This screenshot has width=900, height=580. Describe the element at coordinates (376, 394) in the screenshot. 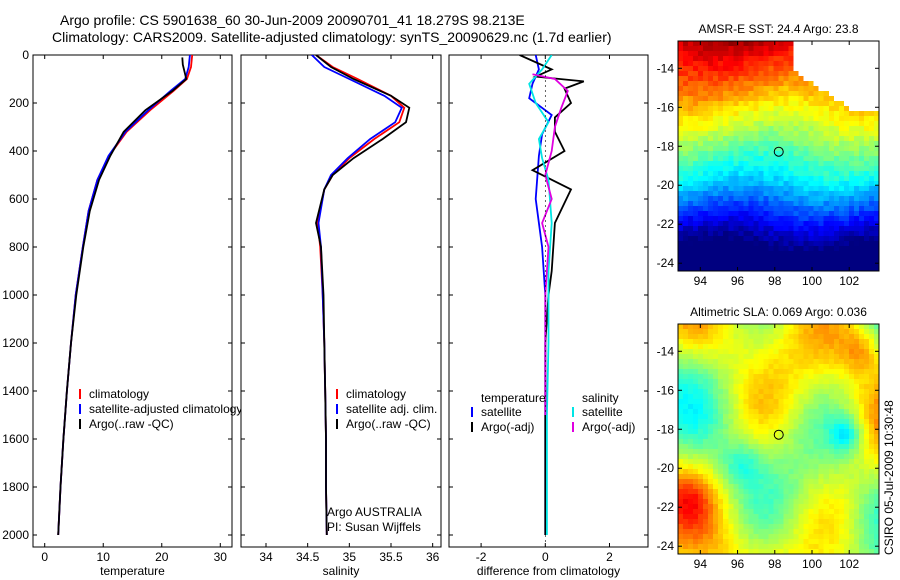

I see `legend-entry: climatology` at that location.